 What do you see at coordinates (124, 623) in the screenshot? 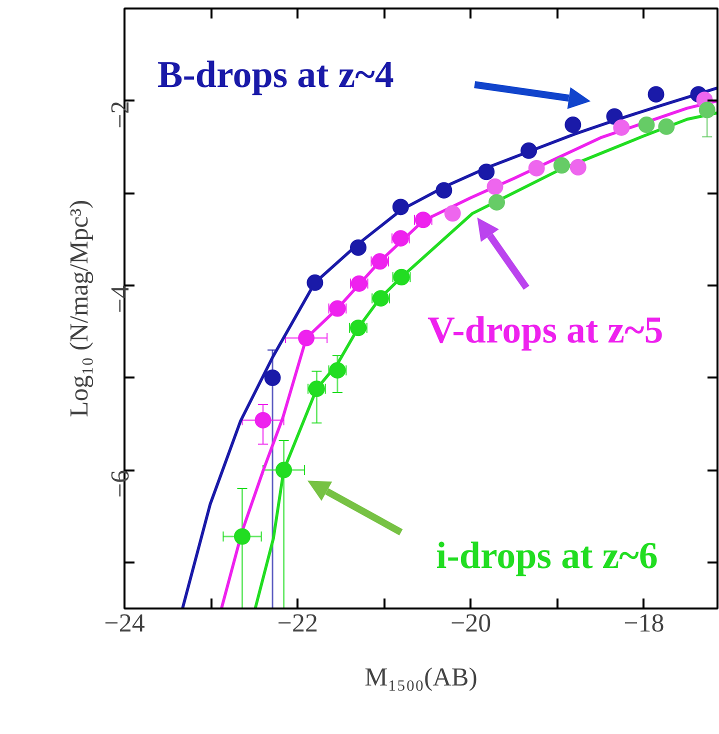
I see `x-tick-label: −24` at bounding box center [124, 623].